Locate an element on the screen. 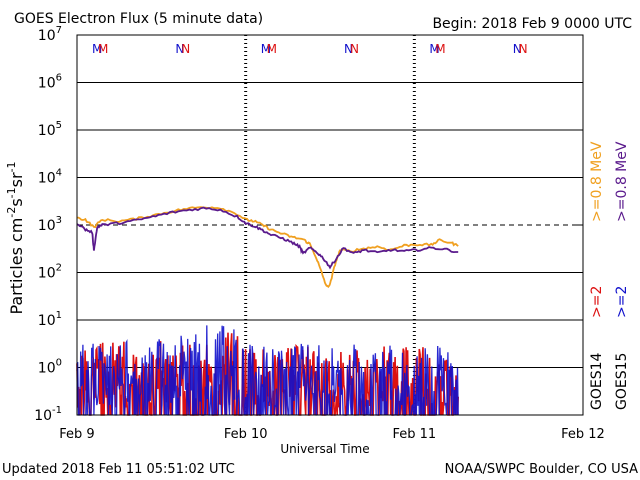 The image size is (640, 480). legend-goes15-0: GOES15 is located at coordinates (622, 381).